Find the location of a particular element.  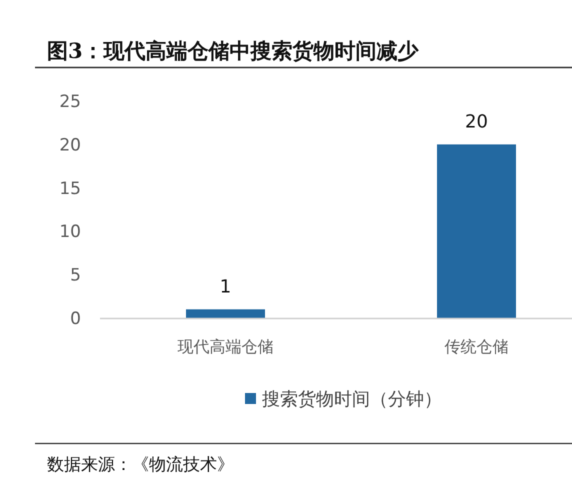

y-tick-label: 15 is located at coordinates (70, 188).